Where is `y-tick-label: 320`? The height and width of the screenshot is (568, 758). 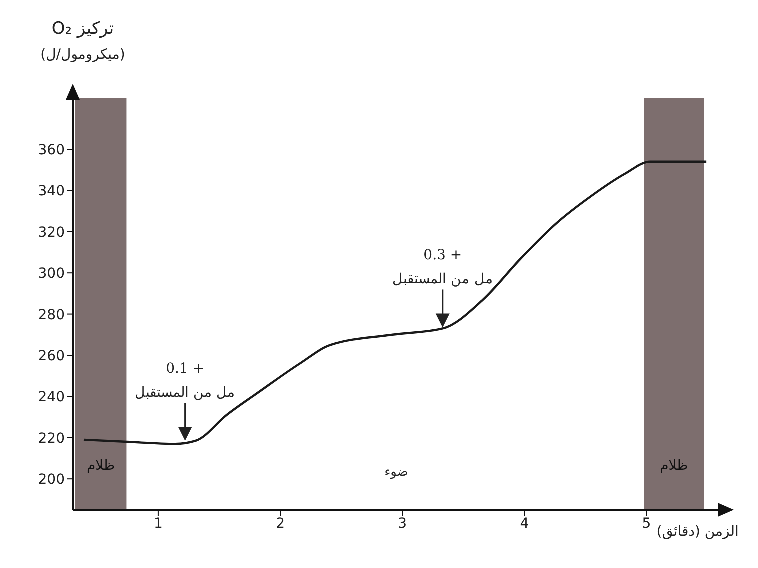
y-tick-label: 320 is located at coordinates (51, 232).